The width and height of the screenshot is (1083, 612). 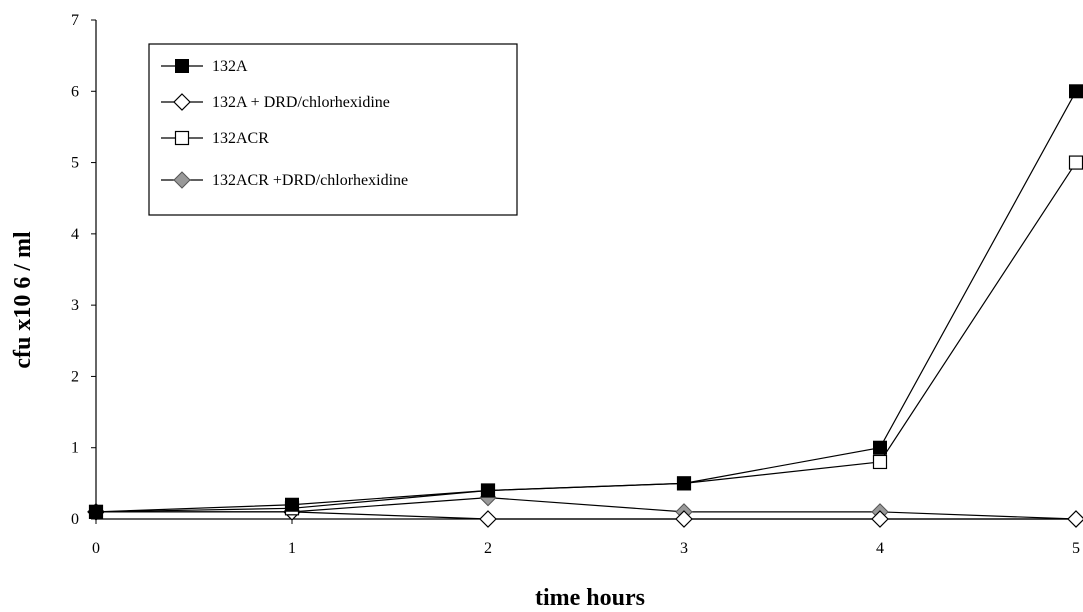 I want to click on y-tick-label: 4, so click(x=75, y=234).